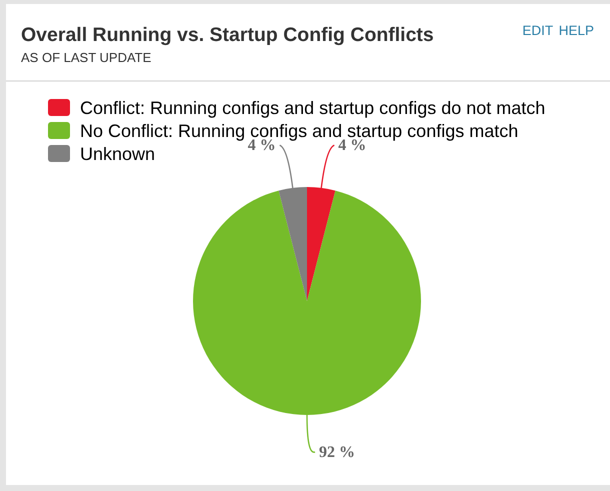 The width and height of the screenshot is (610, 491). Describe the element at coordinates (313, 108) in the screenshot. I see `legend-label: Conflict: Running configs and startup configs do not match` at that location.